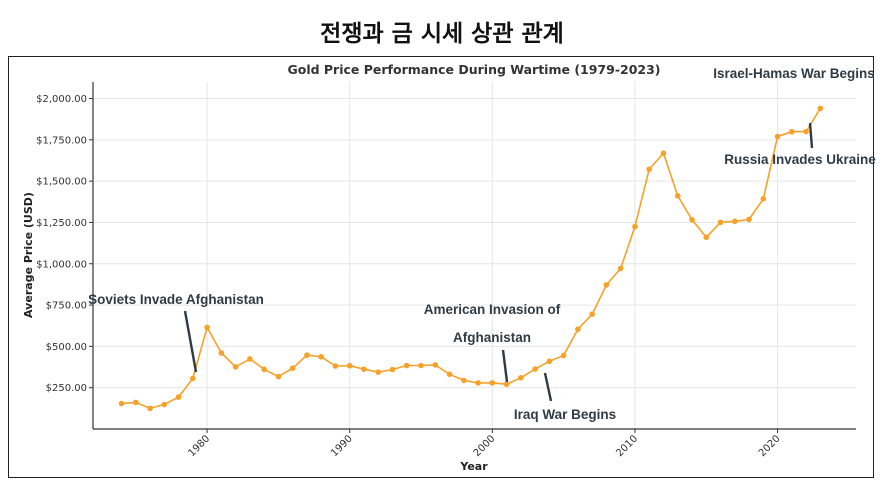 This screenshot has height=489, width=884. Describe the element at coordinates (442, 34) in the screenshot. I see `page-heading: 전쟁과 금 시세 상관 관계` at that location.